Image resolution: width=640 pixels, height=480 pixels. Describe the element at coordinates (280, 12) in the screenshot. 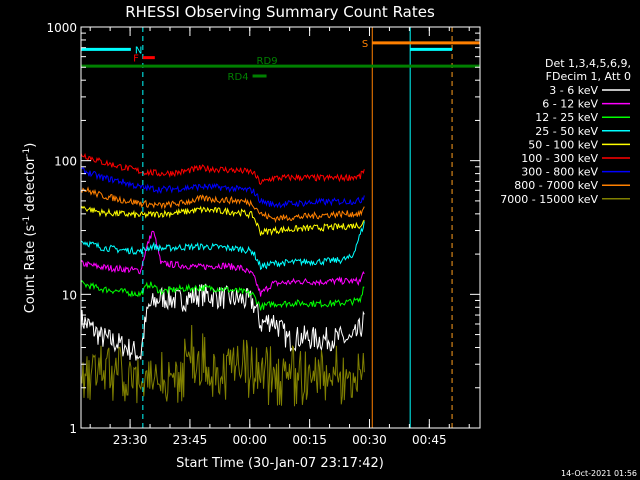

I see `chart-title: RHESSI Observing Summary Count Rates` at that location.